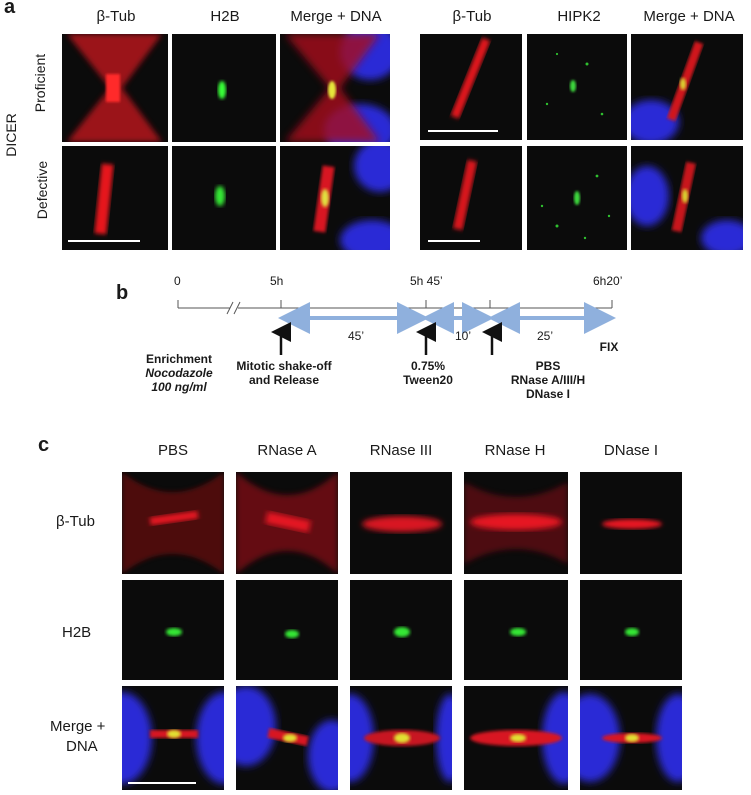  I want to click on header-a-right-hipk2: HIPK2, so click(579, 16).